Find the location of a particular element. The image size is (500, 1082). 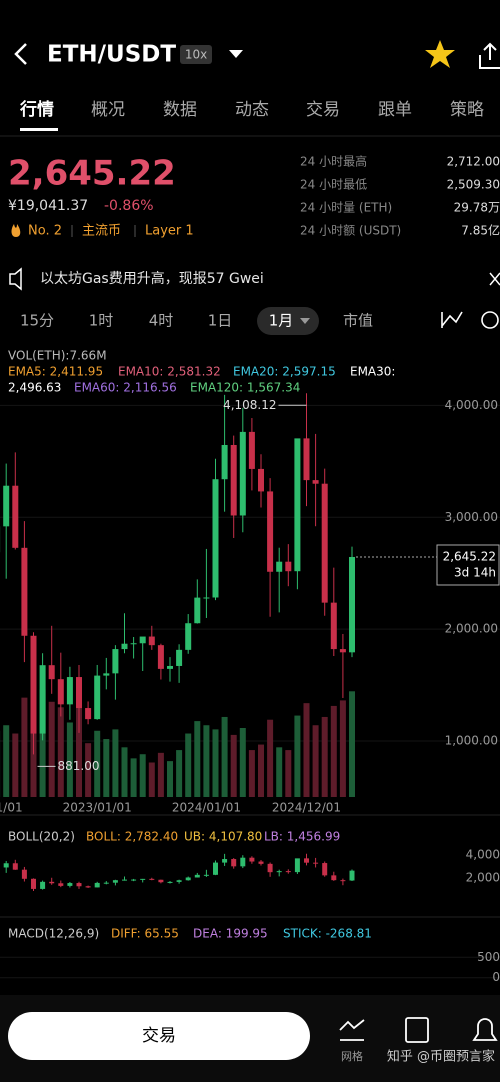

interval-caret is located at coordinates (305, 321).